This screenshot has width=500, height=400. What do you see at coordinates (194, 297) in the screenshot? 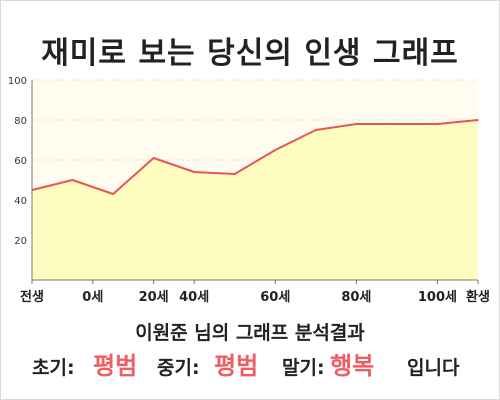
I see `x-tick-label: 40세` at bounding box center [194, 297].